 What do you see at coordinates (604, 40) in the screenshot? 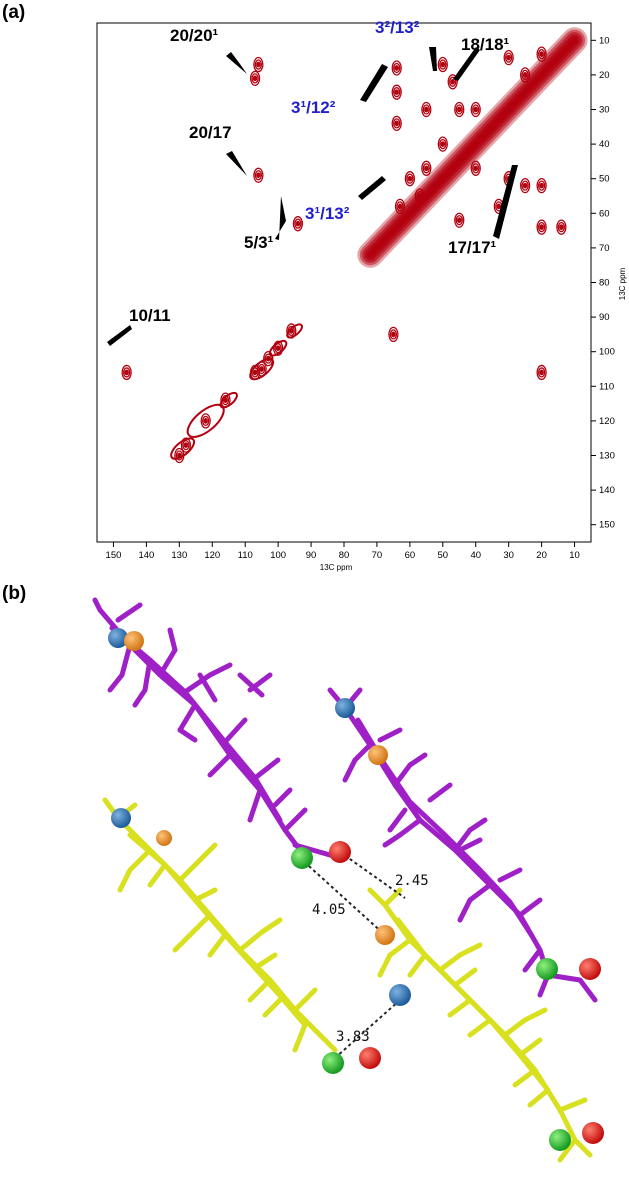
I see `y-tick-label: 10` at bounding box center [604, 40].